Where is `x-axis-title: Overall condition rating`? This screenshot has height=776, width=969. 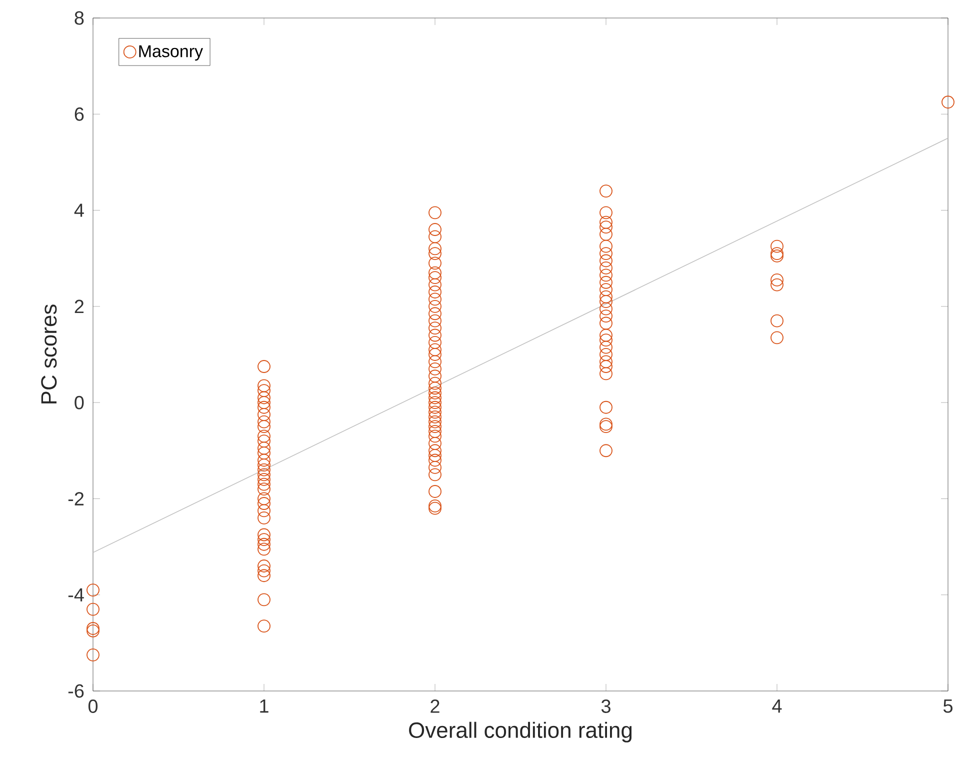 x-axis-title: Overall condition rating is located at coordinates (520, 732).